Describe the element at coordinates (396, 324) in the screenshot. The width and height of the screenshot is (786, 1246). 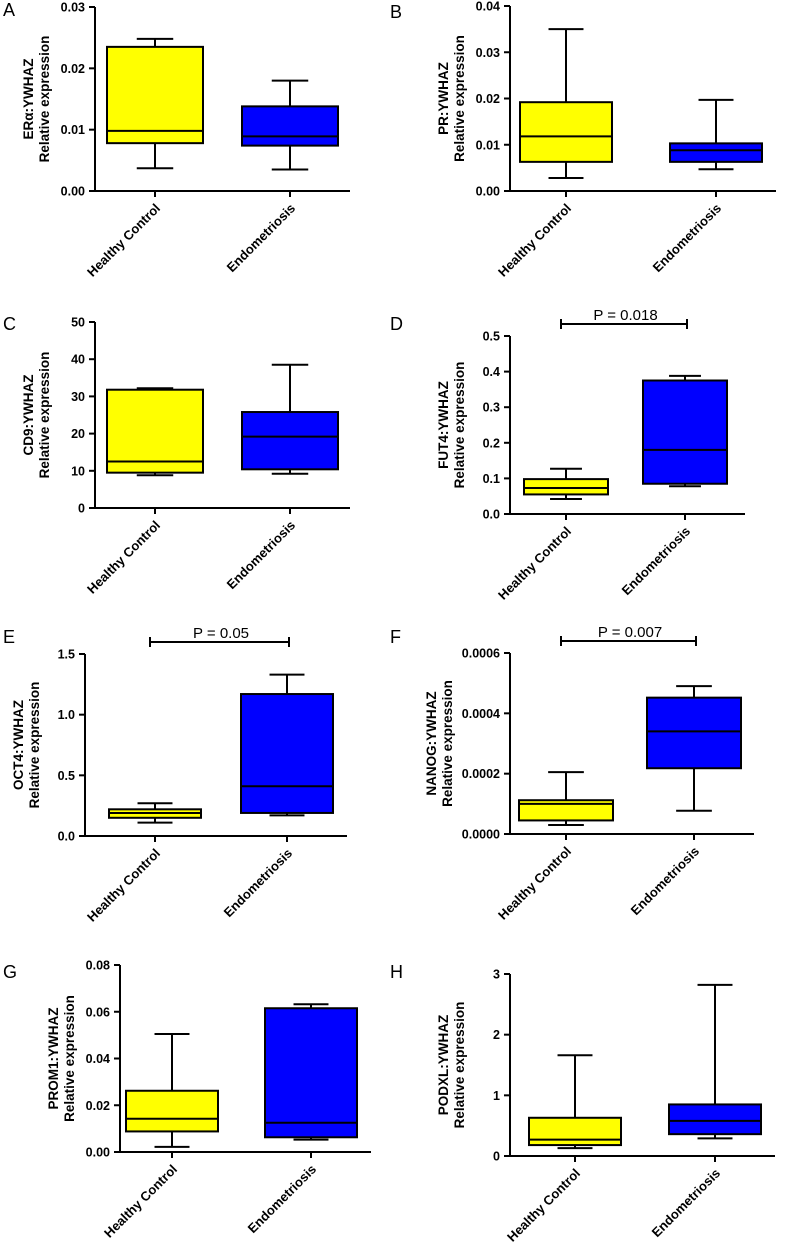
I see `panel-label: D` at that location.